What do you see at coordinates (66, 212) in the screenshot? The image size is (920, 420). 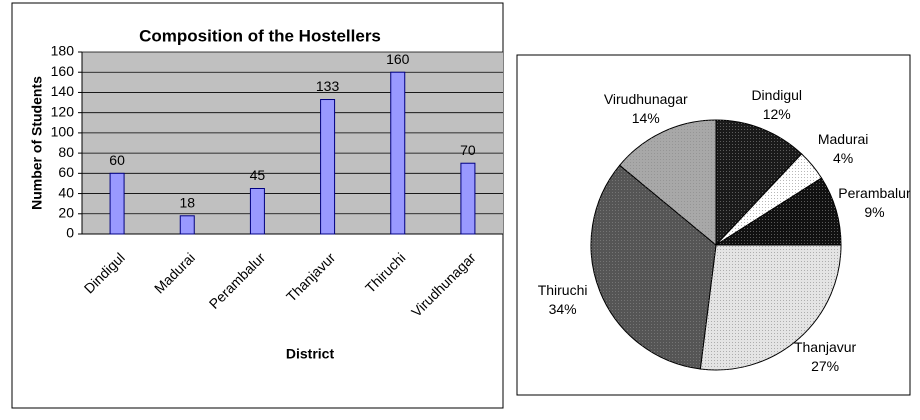 I see `y-tick-label: 20` at bounding box center [66, 212].